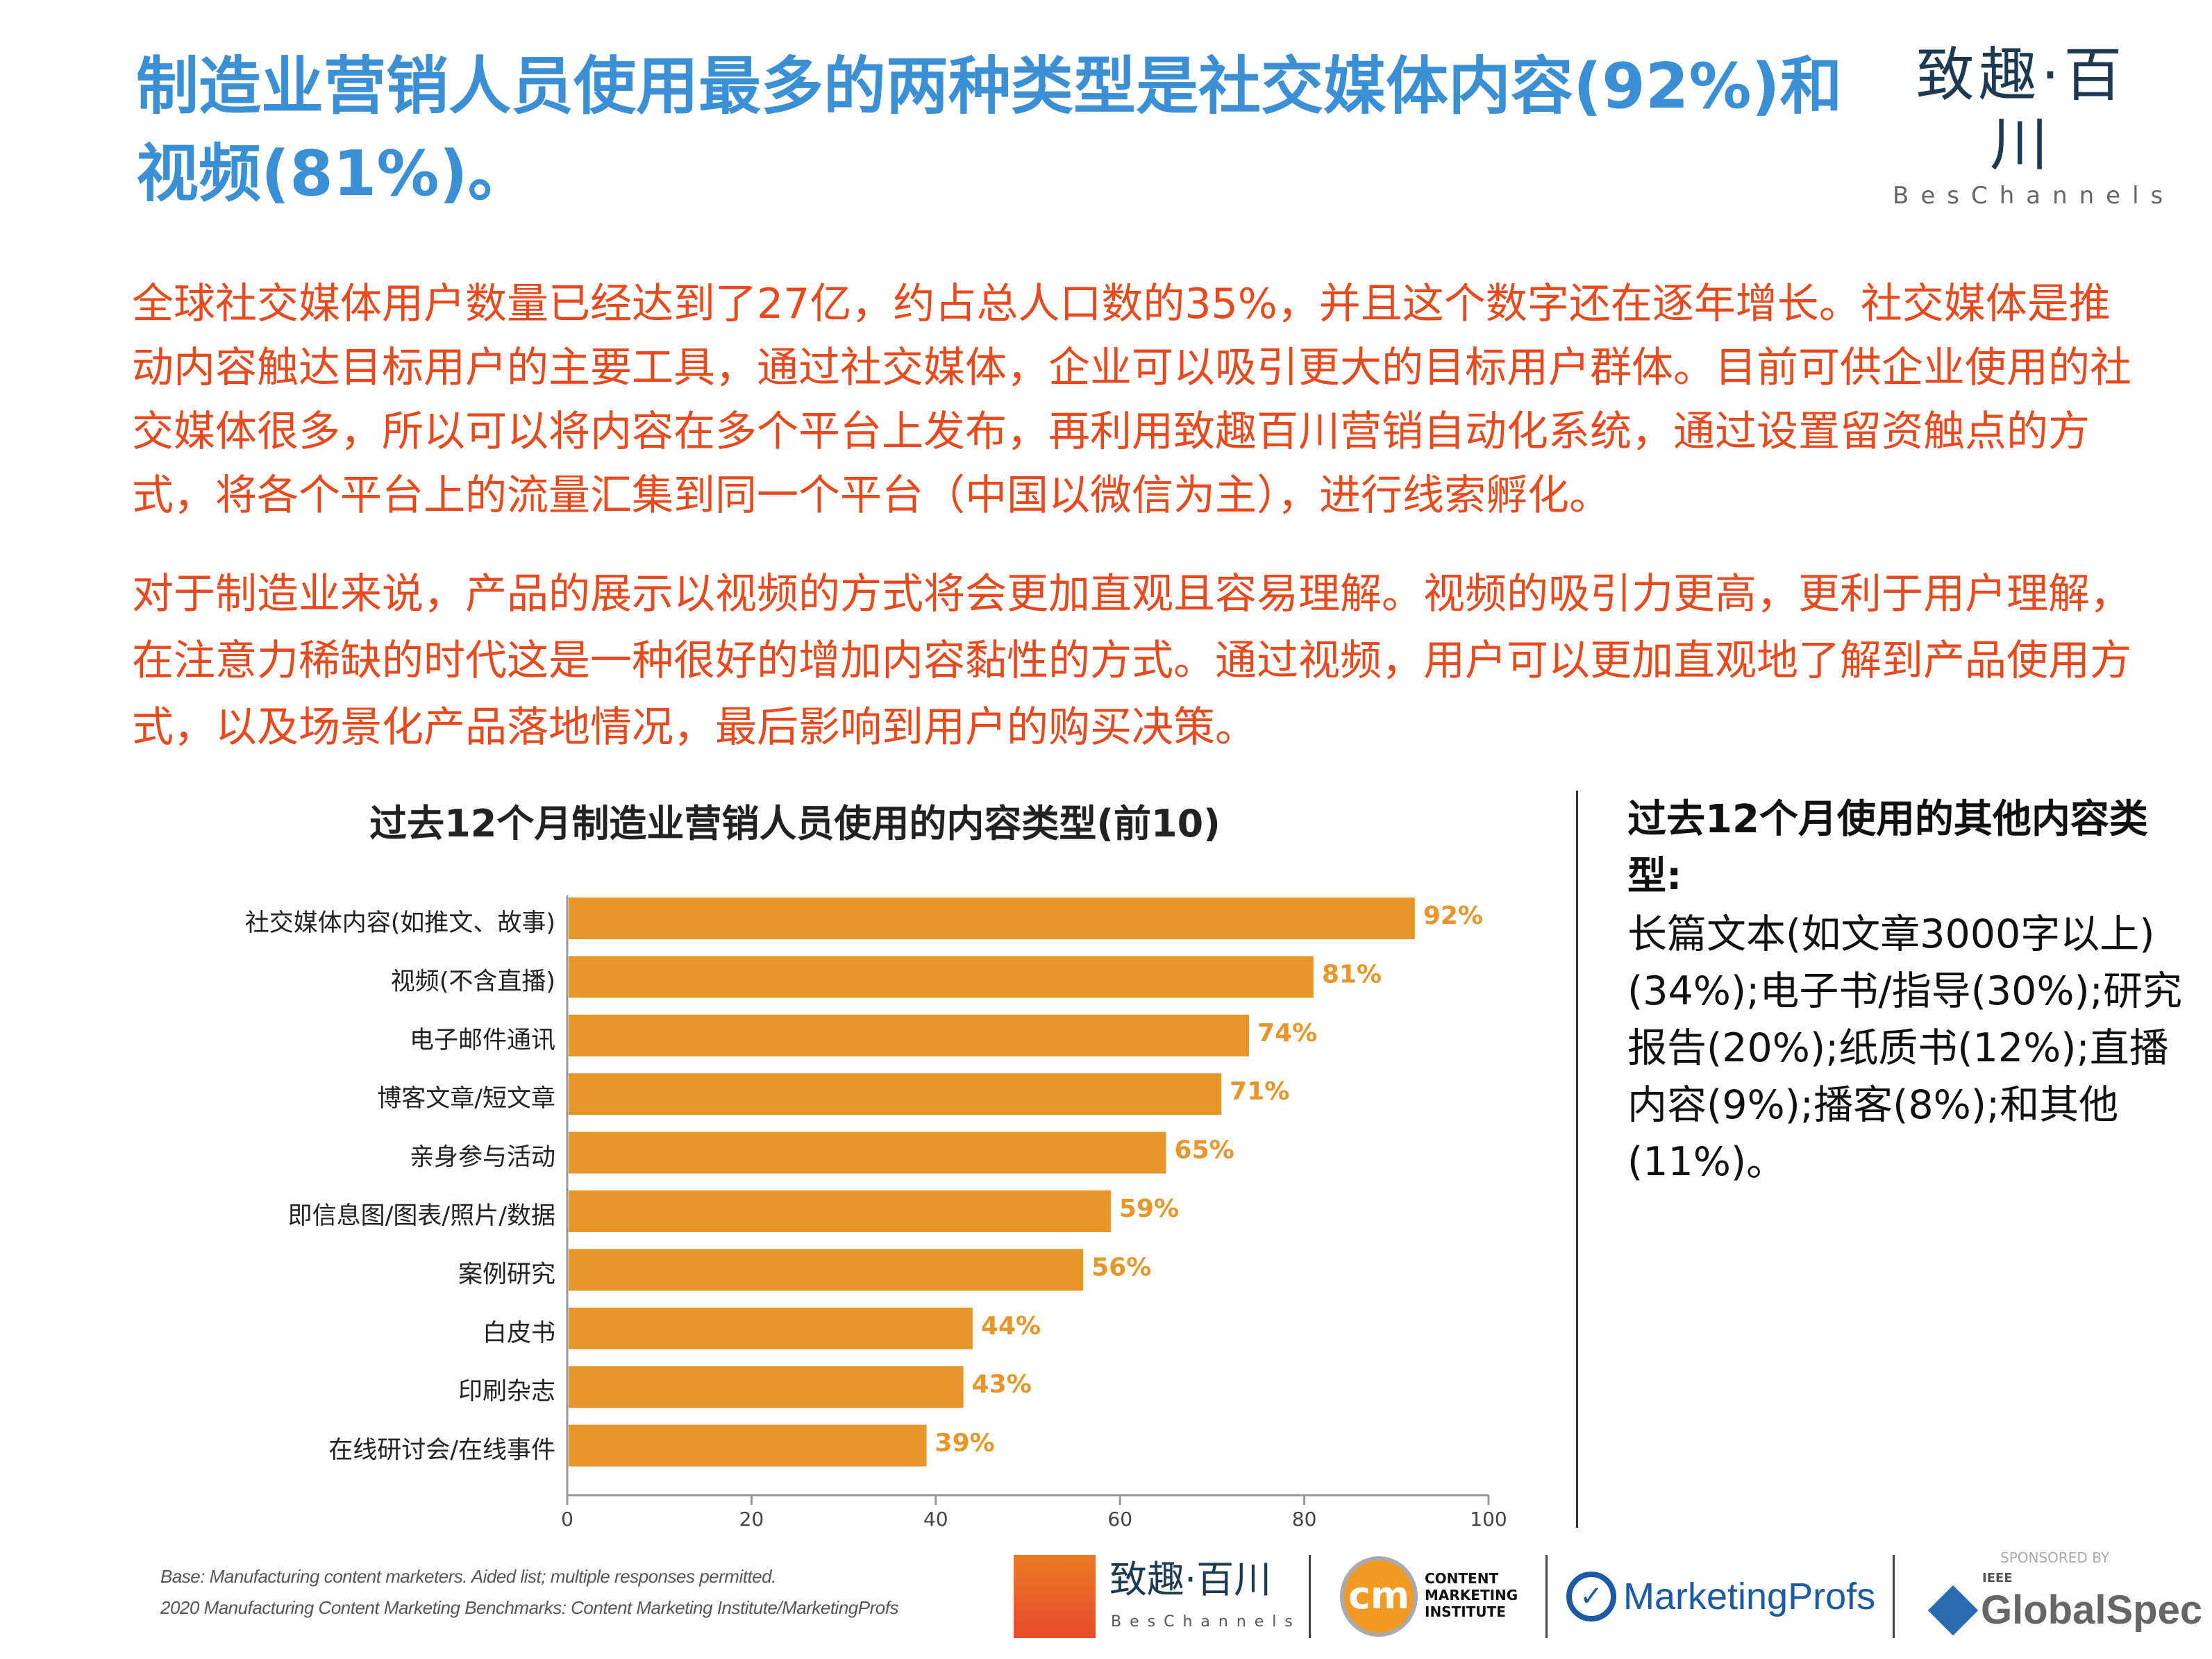  Describe the element at coordinates (1055, 1596) in the screenshot. I see `beschannels-mark-icon` at that location.